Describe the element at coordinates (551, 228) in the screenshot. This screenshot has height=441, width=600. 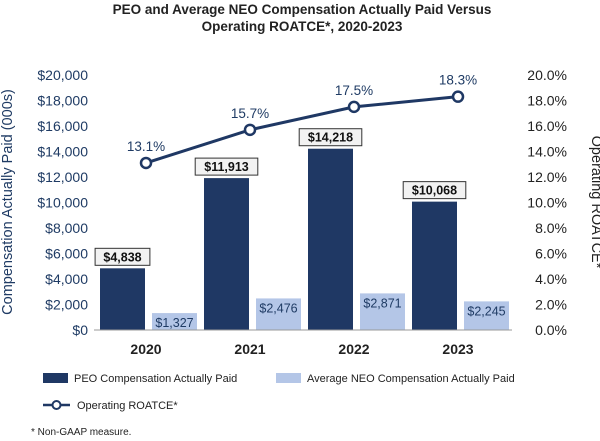
I see `right-tick-label: 8.0%` at that location.